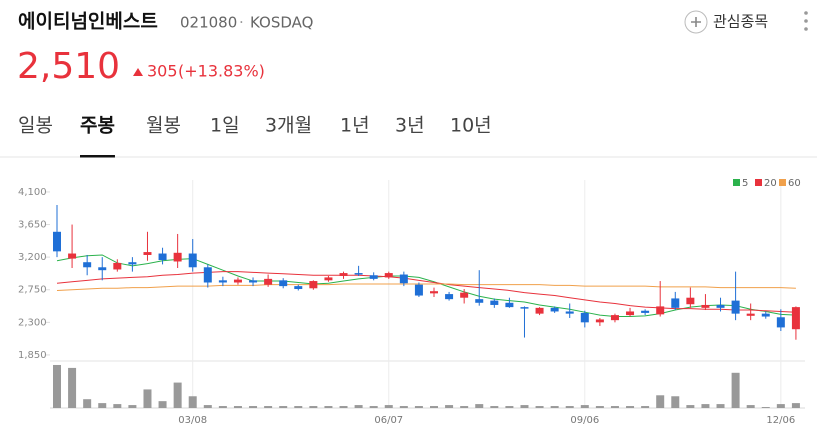 This screenshot has height=426, width=817. What do you see at coordinates (162, 71) in the screenshot?
I see `change: 305` at bounding box center [162, 71].